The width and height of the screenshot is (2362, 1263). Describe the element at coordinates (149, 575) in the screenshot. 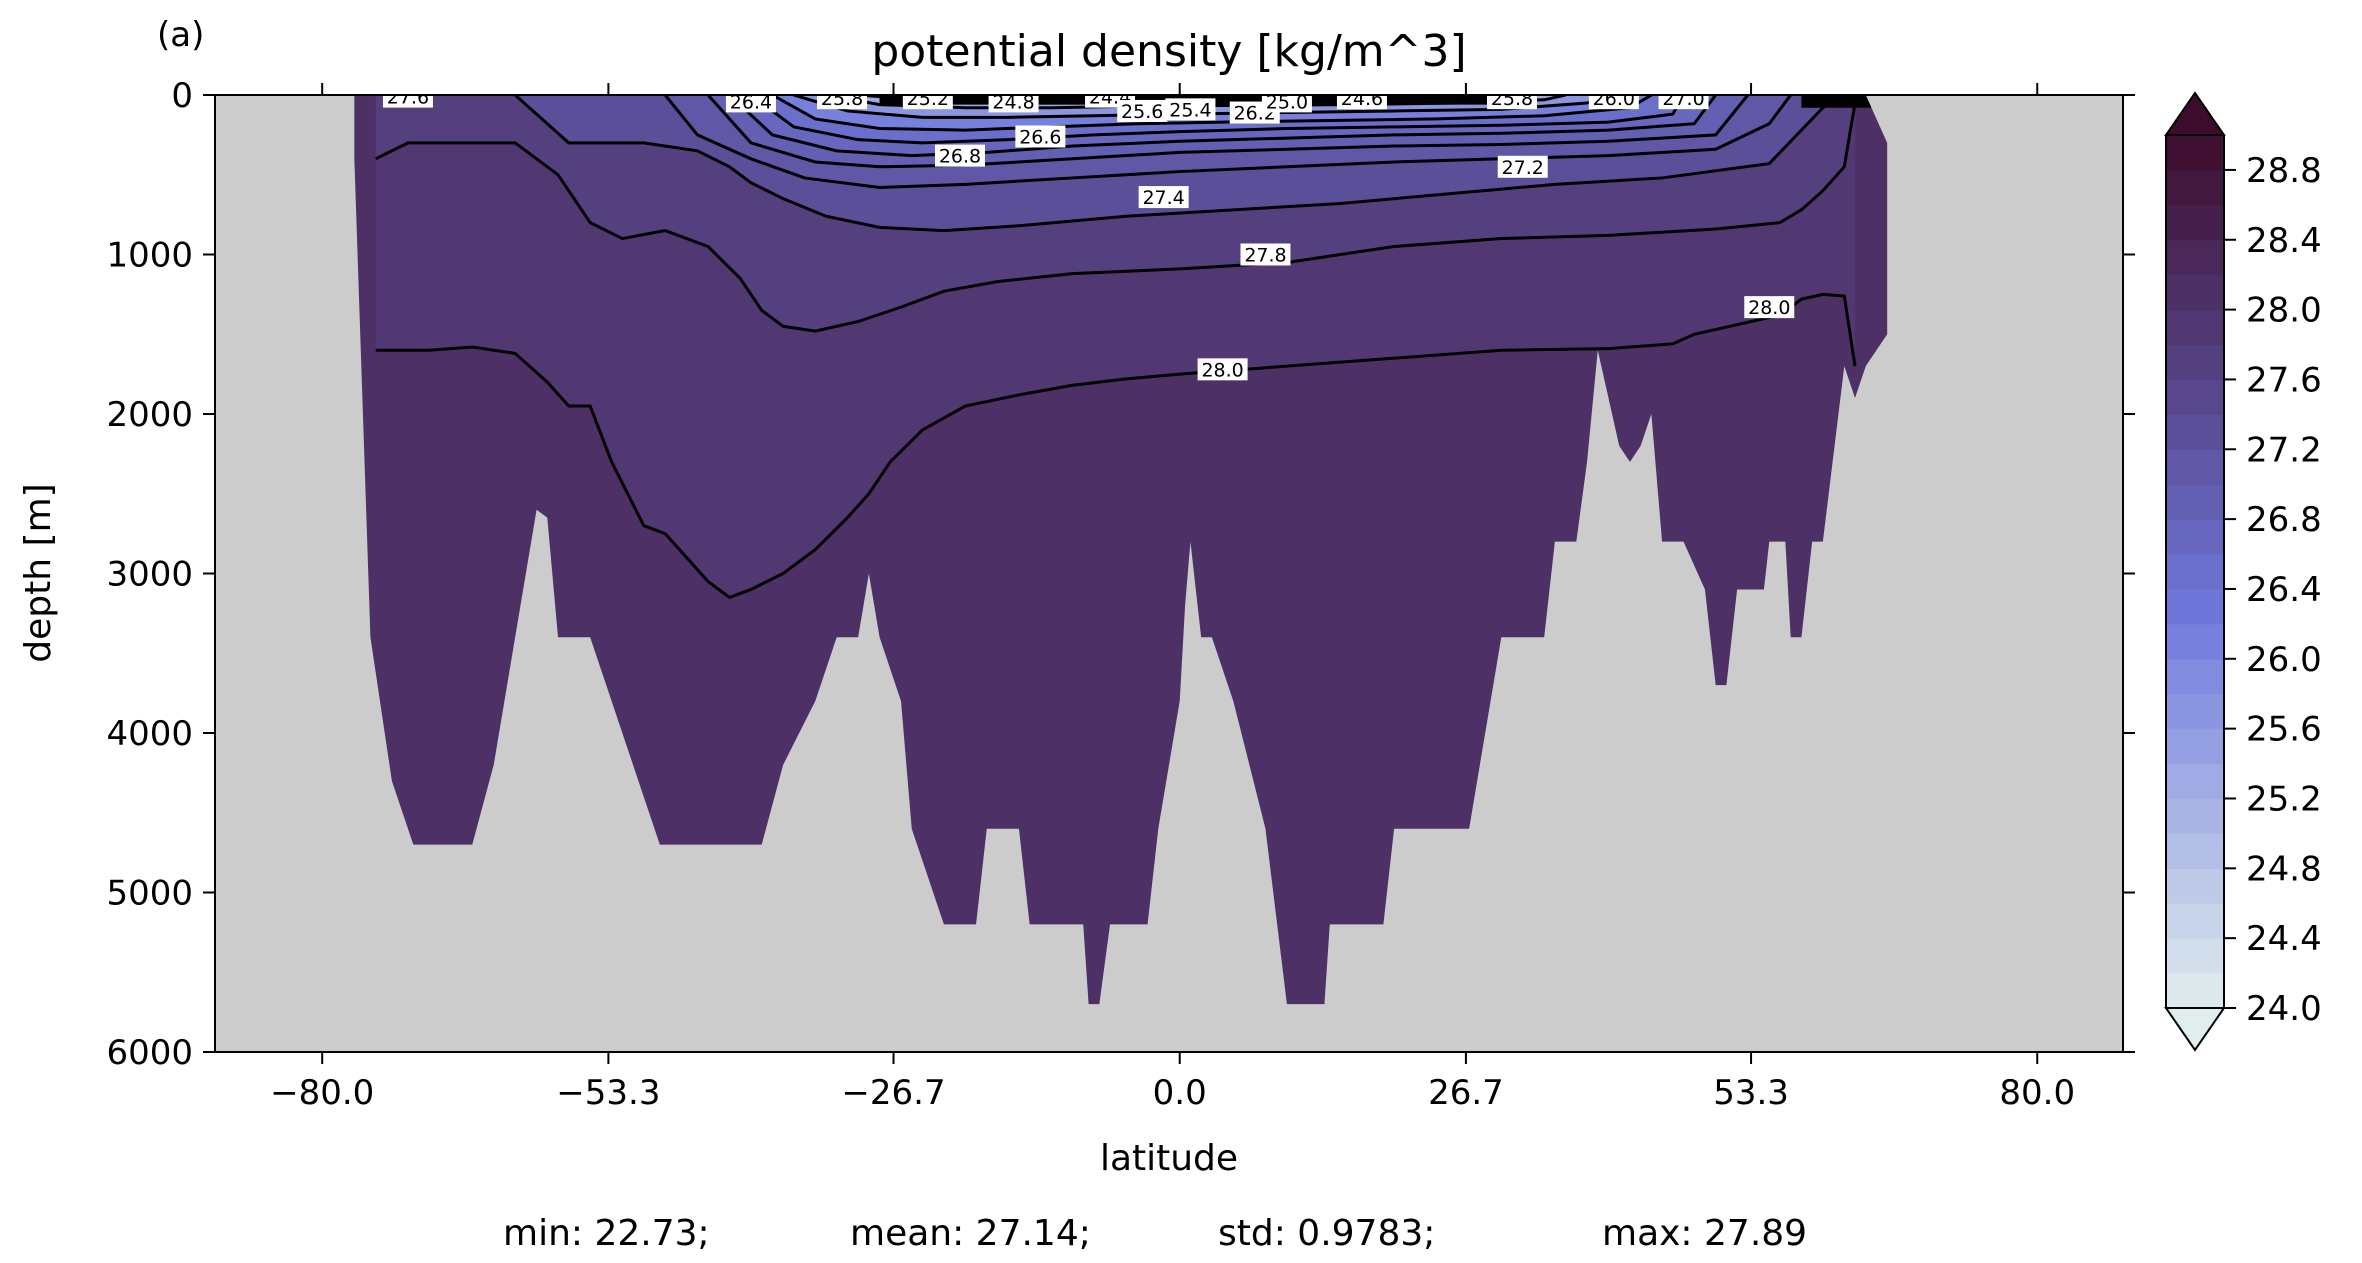

I see `y-tick-label: 3000` at that location.